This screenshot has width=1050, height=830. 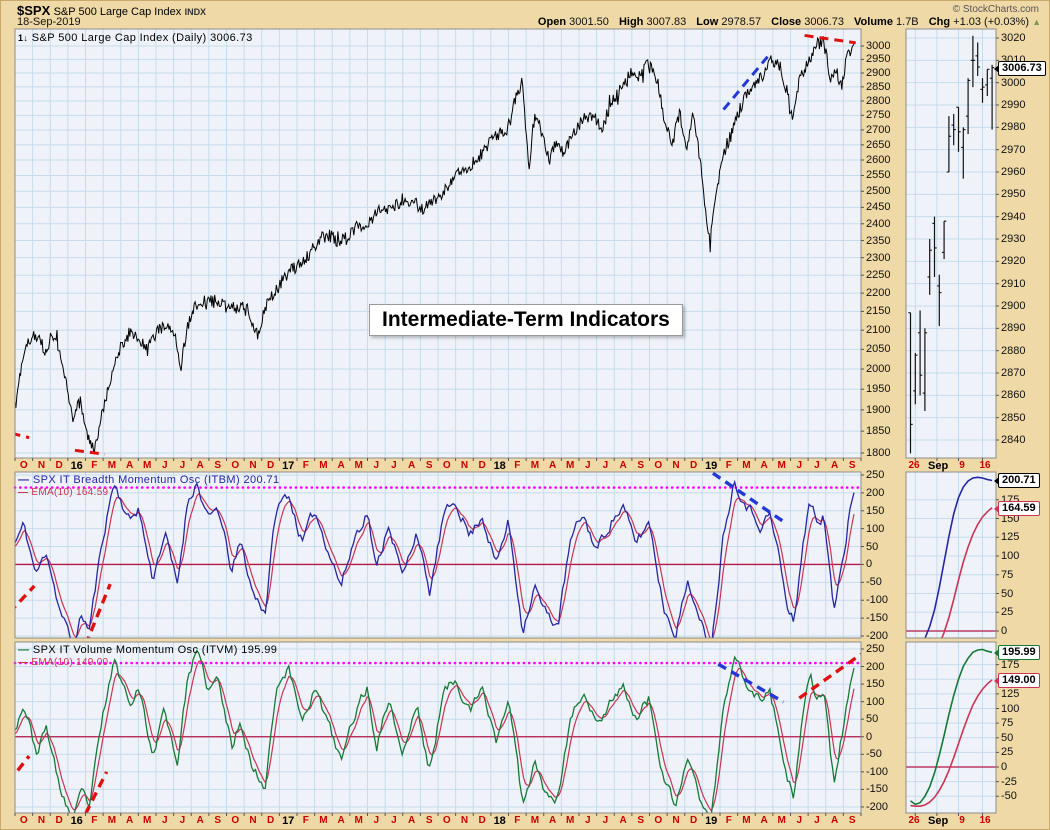 I want to click on itvm-axis-label: 50, so click(x=872, y=719).